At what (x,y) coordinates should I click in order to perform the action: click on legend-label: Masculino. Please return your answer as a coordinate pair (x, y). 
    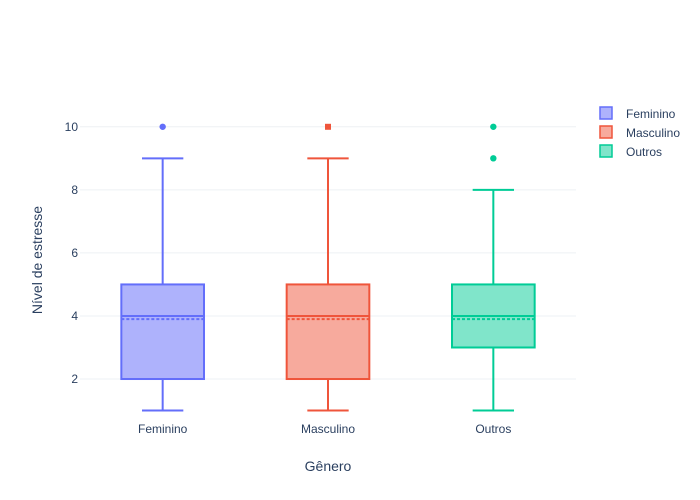
    Looking at the image, I should click on (653, 133).